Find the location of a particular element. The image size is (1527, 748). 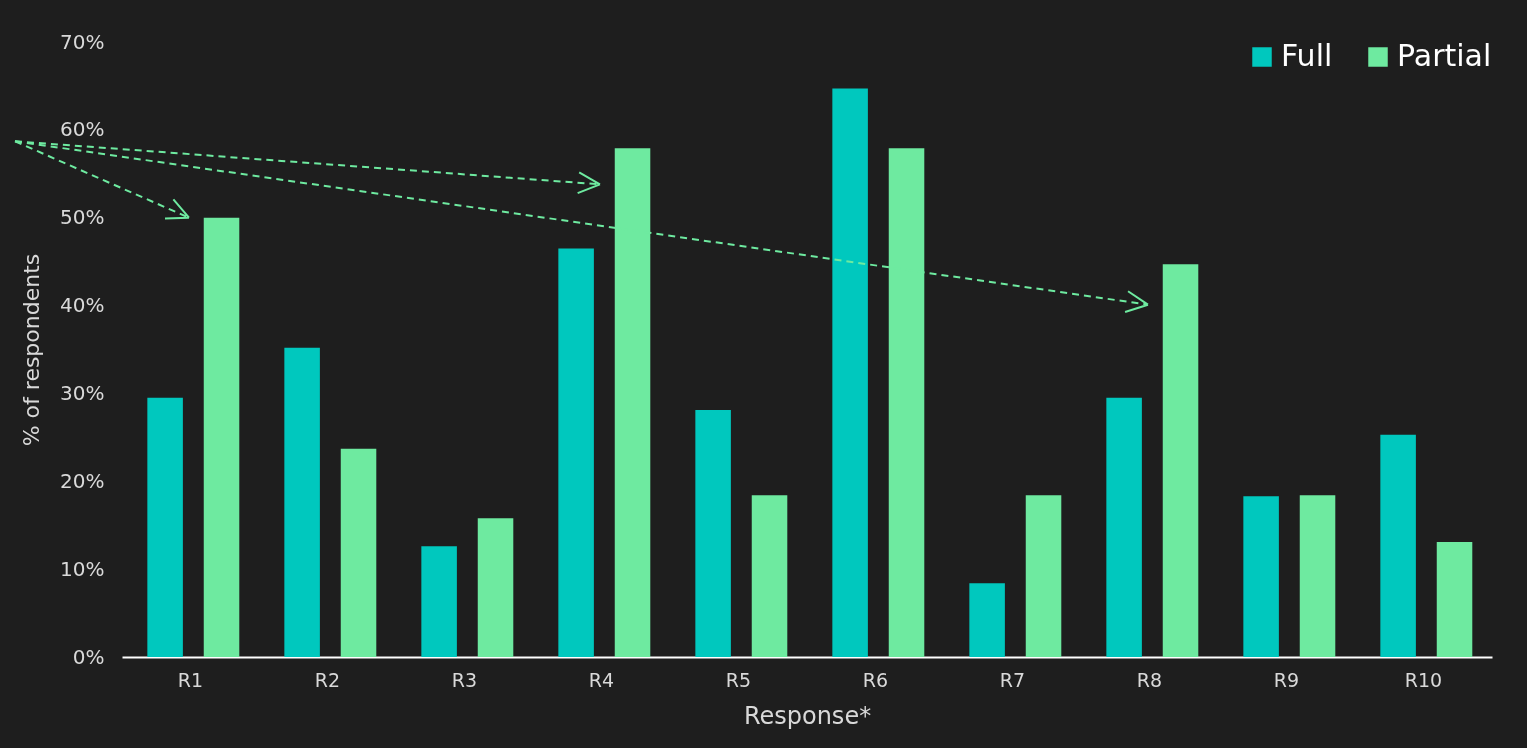

x-tick-label: R7 is located at coordinates (1012, 679).